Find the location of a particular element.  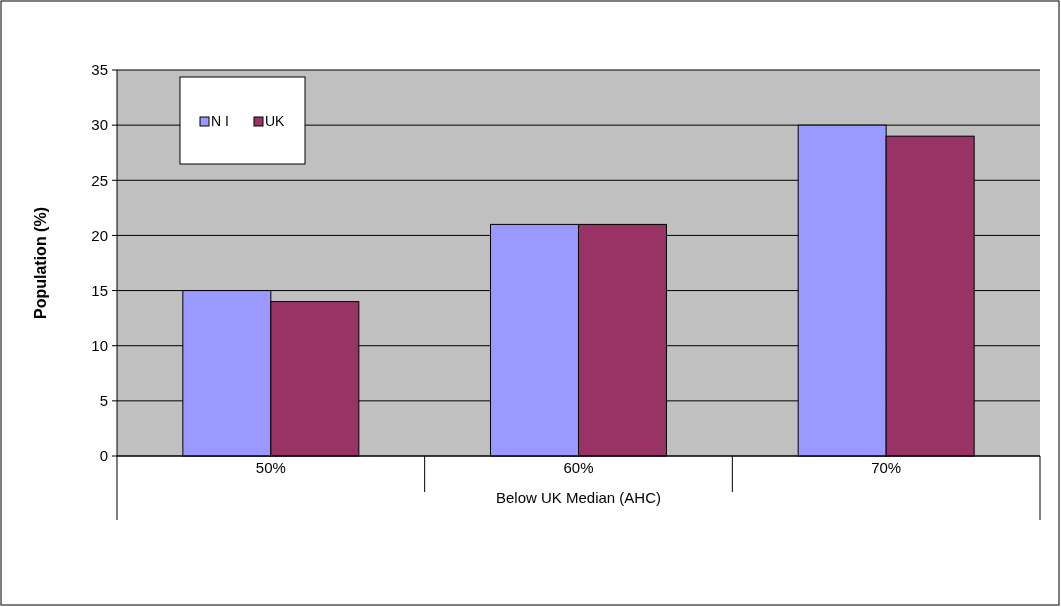

y-tick-label: 20 is located at coordinates (99, 235).